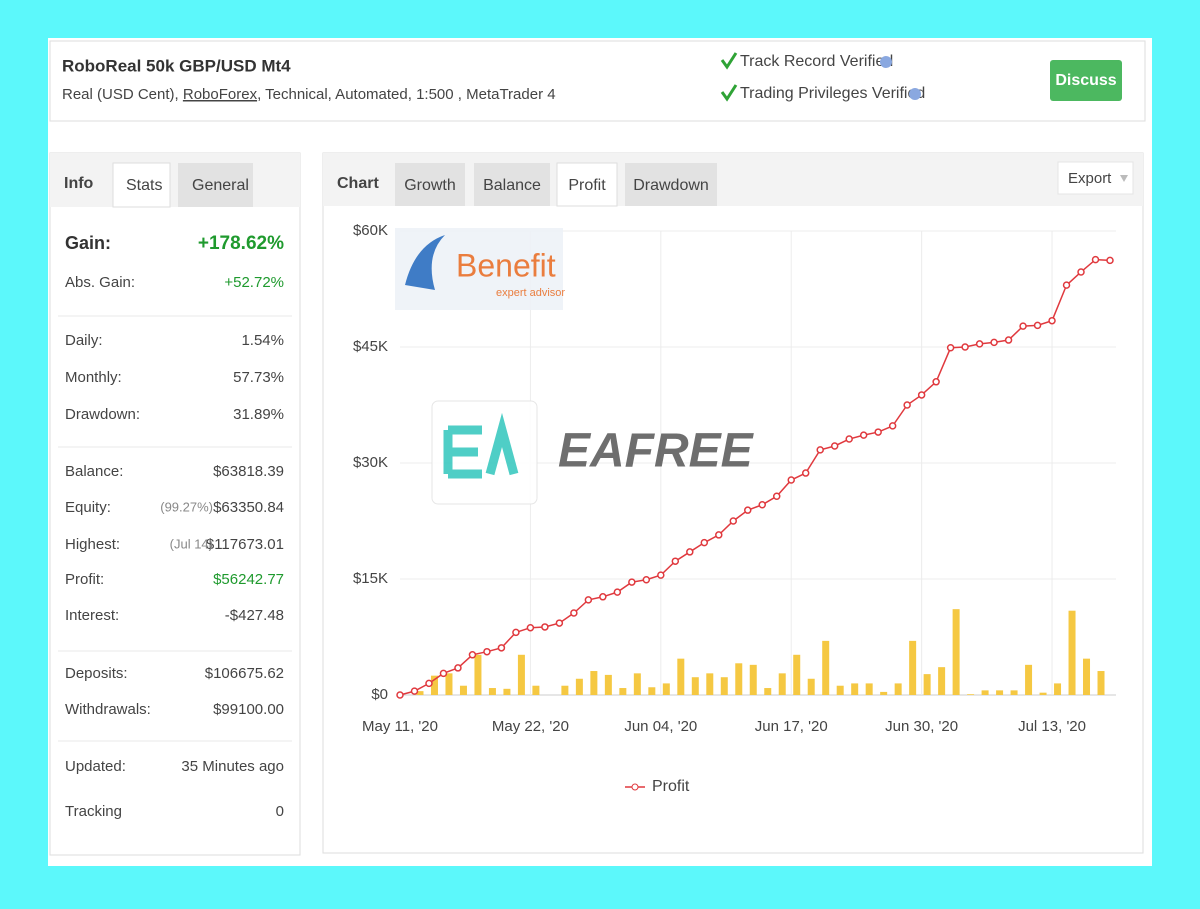  I want to click on chart-tab: Growth, so click(430, 185).